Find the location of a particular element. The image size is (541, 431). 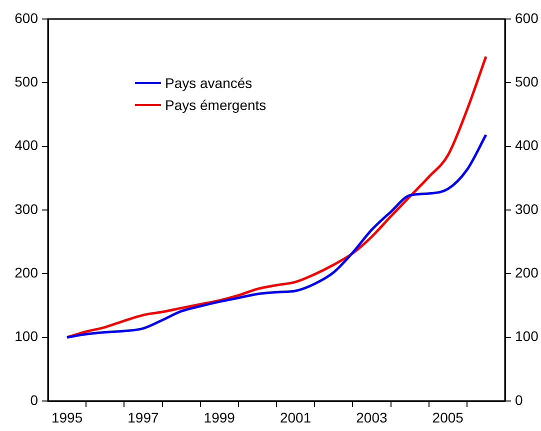

x-tick-label: 1997 is located at coordinates (143, 417).